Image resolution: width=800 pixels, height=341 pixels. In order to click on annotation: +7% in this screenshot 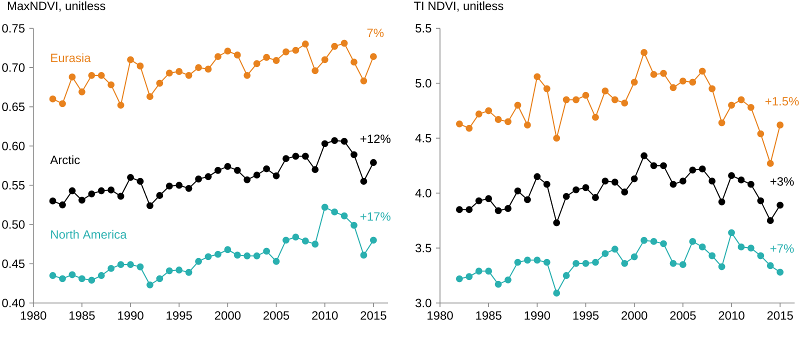, I will do `click(782, 248)`.